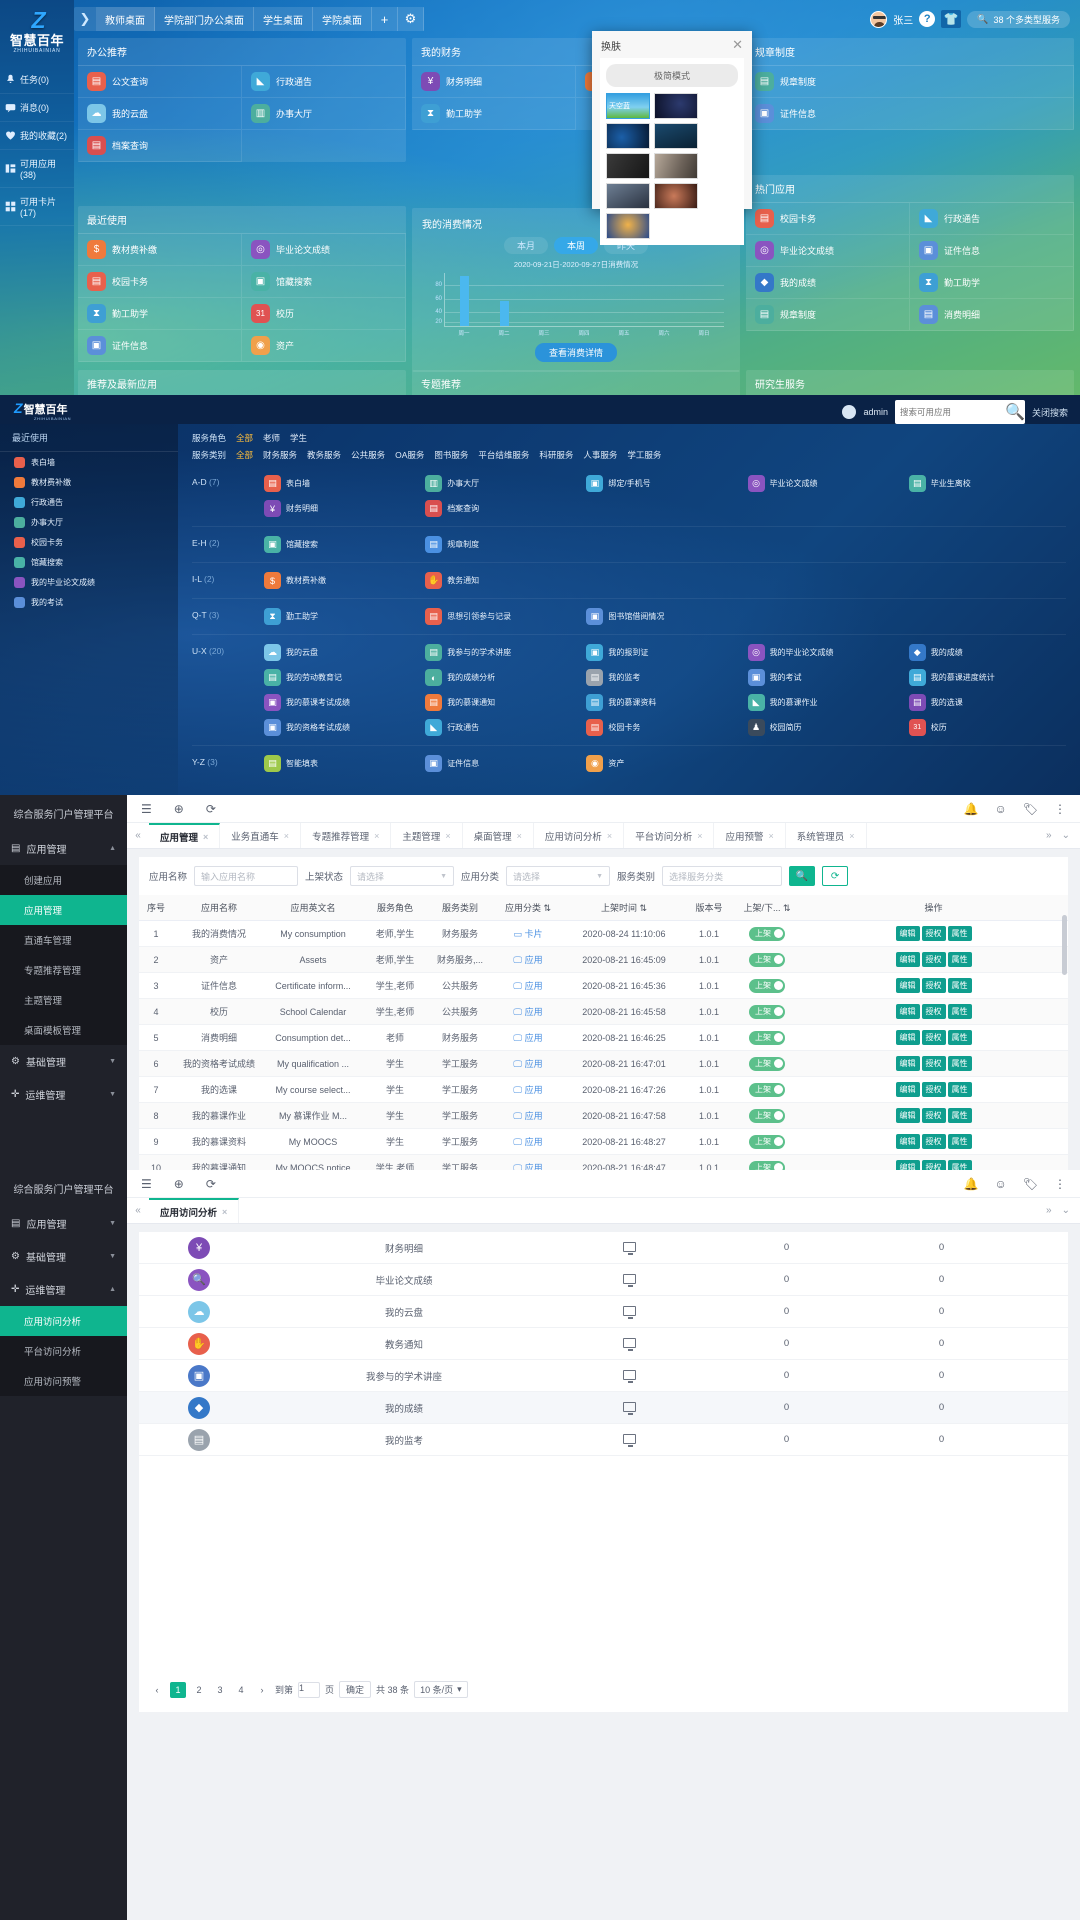  Describe the element at coordinates (245, 438) in the screenshot. I see `filter-option: 全部` at that location.